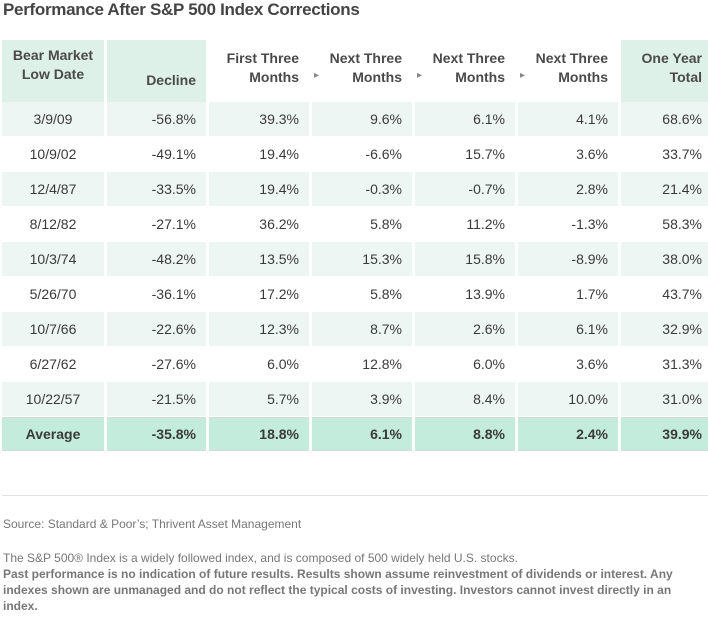  I want to click on table-row: 12/4/87 -33.5% 19.4% -0.3% -0.7% 2.8% 21.4%, so click(355, 189).